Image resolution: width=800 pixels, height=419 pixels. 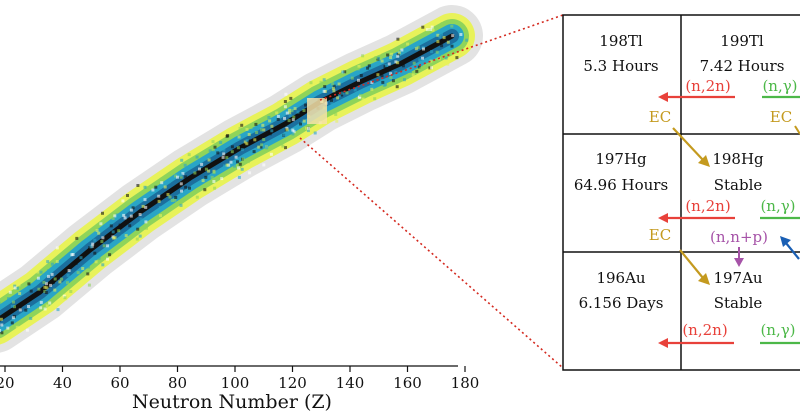 What do you see at coordinates (663, 218) in the screenshot?
I see `arrowhead-n2n-row2` at bounding box center [663, 218].